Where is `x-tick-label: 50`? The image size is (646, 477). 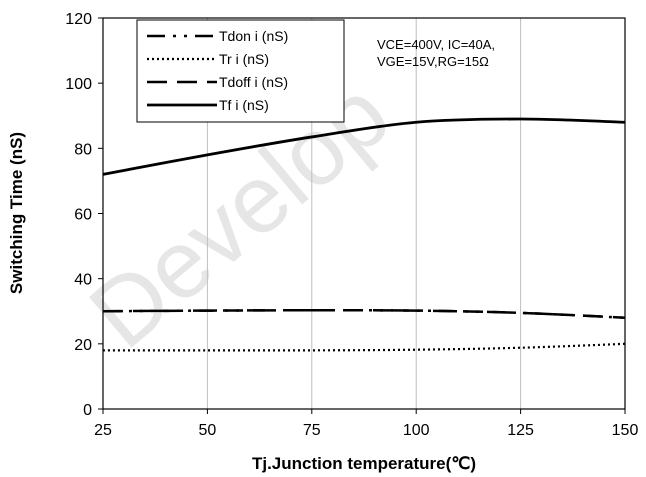 x-tick-label: 50 is located at coordinates (208, 430).